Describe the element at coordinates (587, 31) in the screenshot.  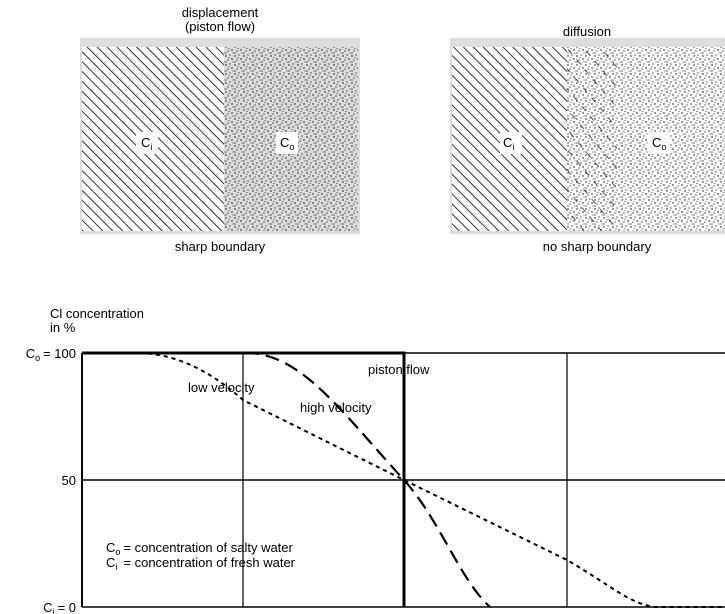
I see `panel-title: diffusion` at that location.